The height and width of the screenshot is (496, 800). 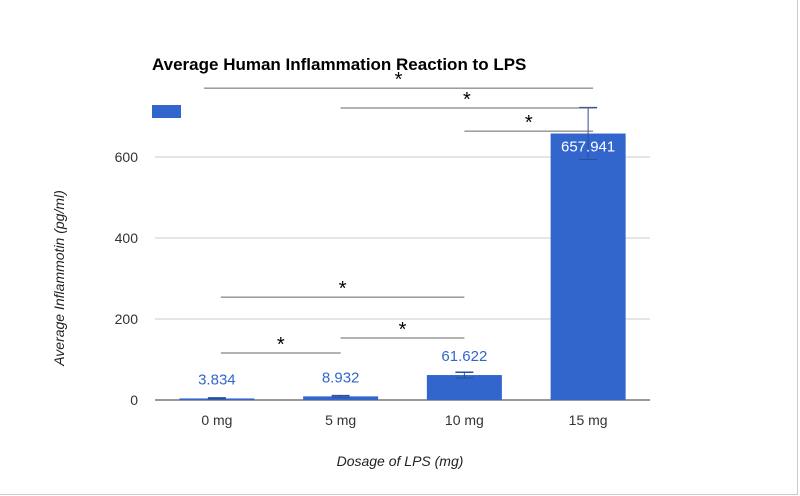 What do you see at coordinates (588, 147) in the screenshot?
I see `data-label: 657.941` at bounding box center [588, 147].